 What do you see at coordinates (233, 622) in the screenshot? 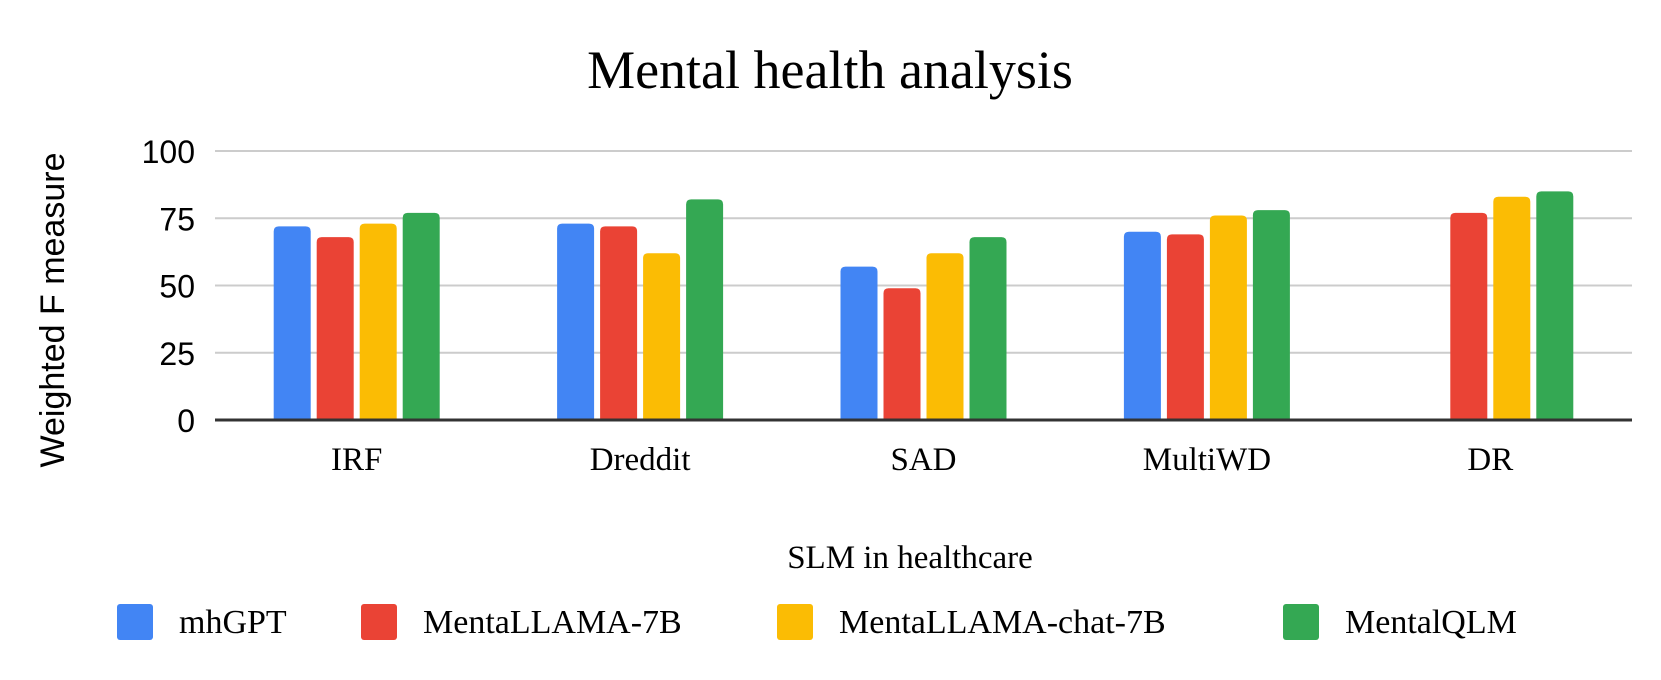
I see `legend-label: mhGPT` at bounding box center [233, 622].